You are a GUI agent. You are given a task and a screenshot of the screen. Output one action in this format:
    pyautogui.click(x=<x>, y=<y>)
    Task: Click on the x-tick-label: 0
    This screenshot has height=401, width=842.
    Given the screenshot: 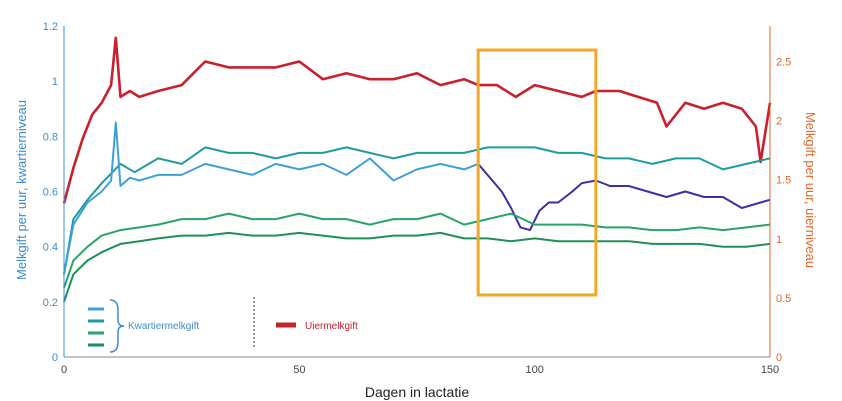 What is the action you would take?
    pyautogui.click(x=64, y=370)
    